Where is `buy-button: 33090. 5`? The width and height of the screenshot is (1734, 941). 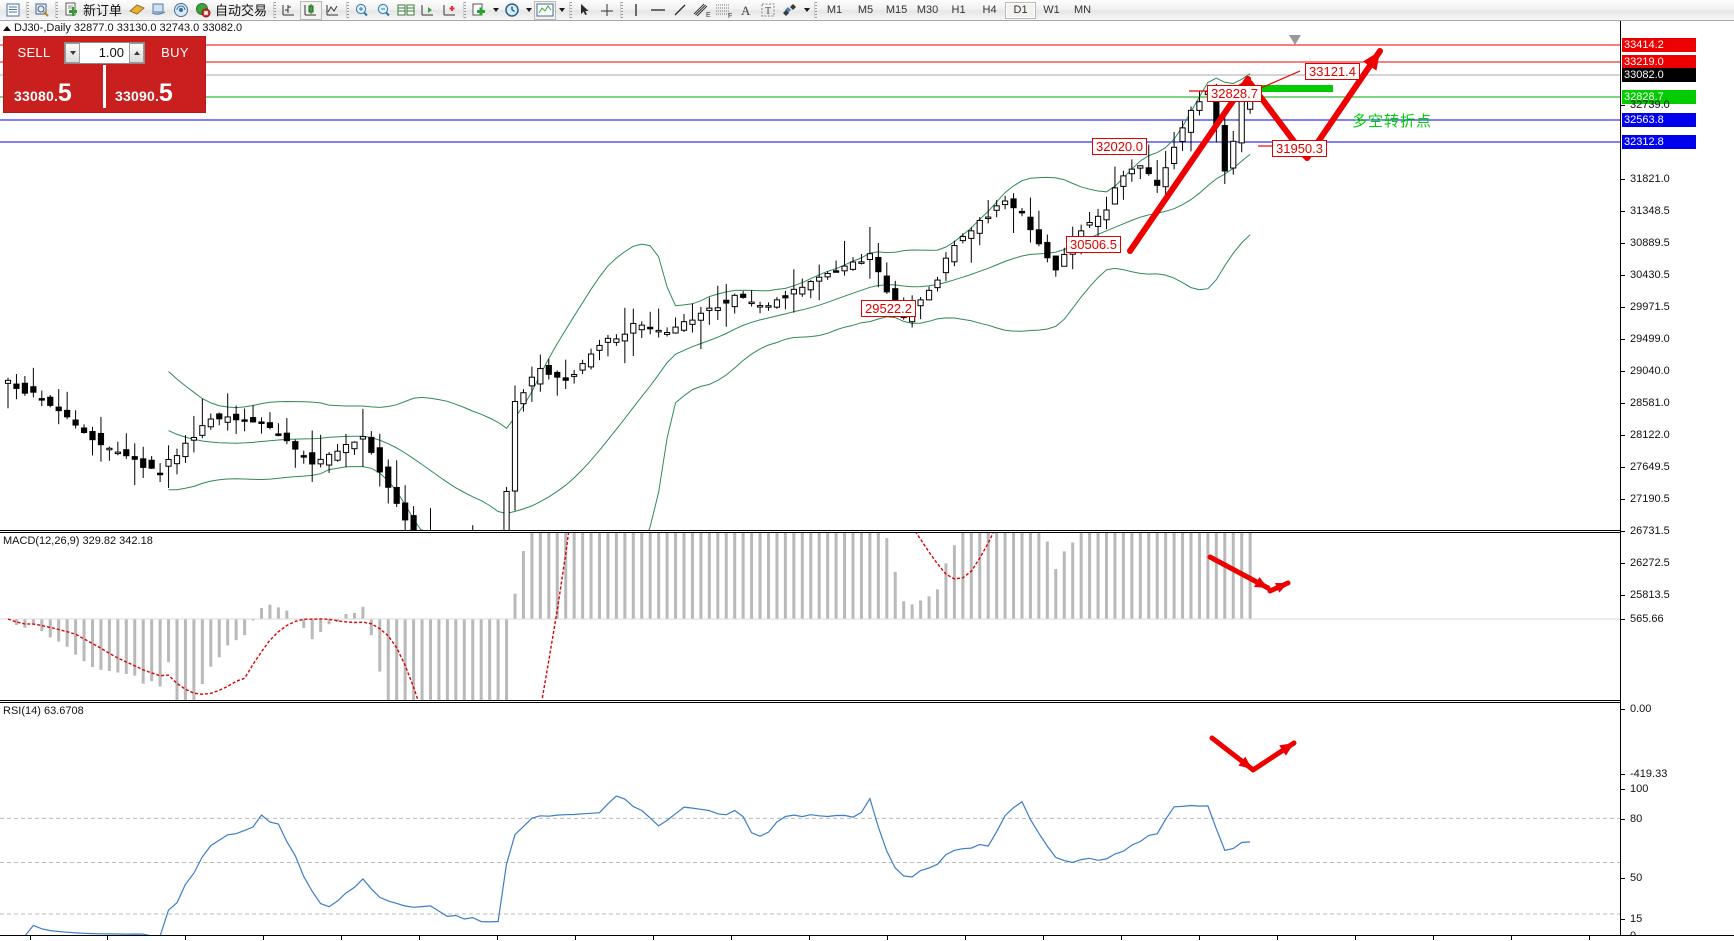
buy-button: 33090. 5 is located at coordinates (155, 86).